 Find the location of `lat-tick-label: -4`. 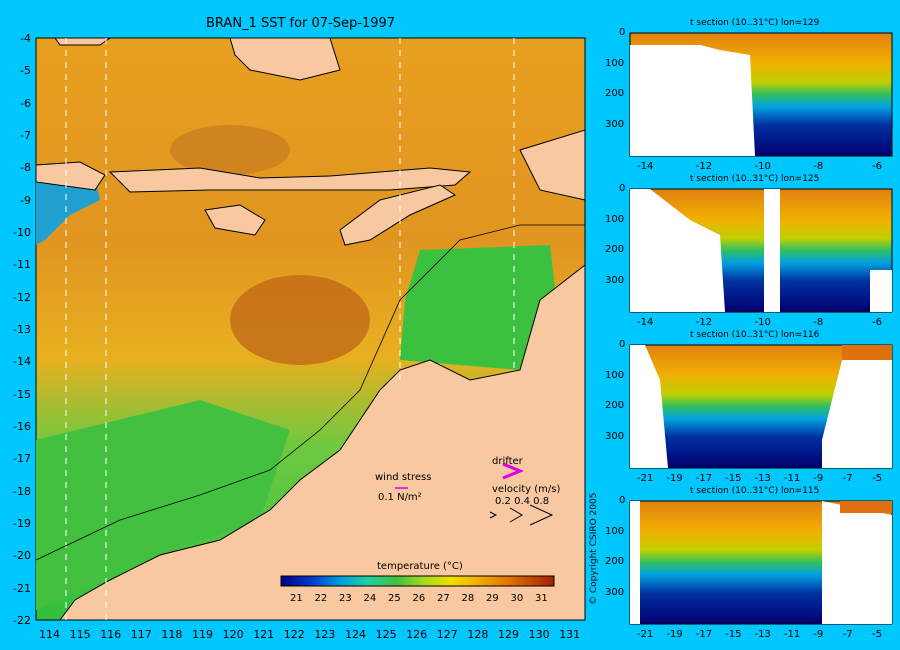

lat-tick-label: -4 is located at coordinates (25, 38).